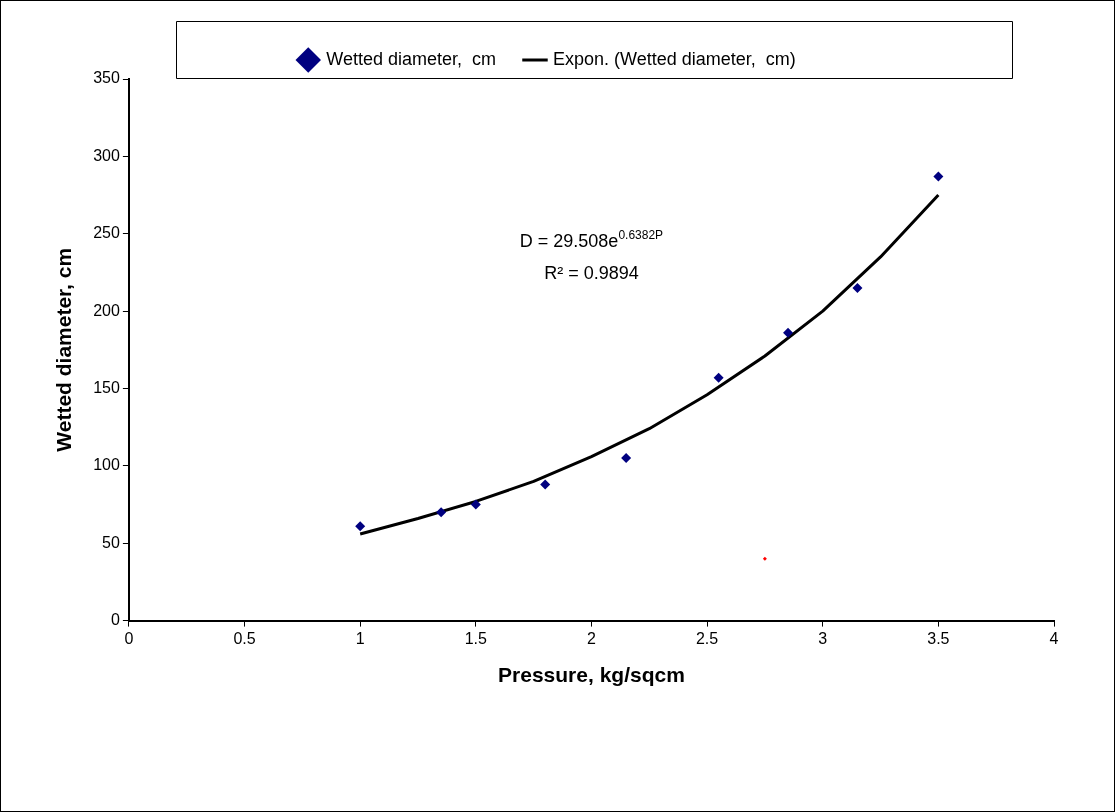 Image resolution: width=1115 pixels, height=812 pixels. Describe the element at coordinates (111, 542) in the screenshot. I see `y-tick-label: 50` at that location.